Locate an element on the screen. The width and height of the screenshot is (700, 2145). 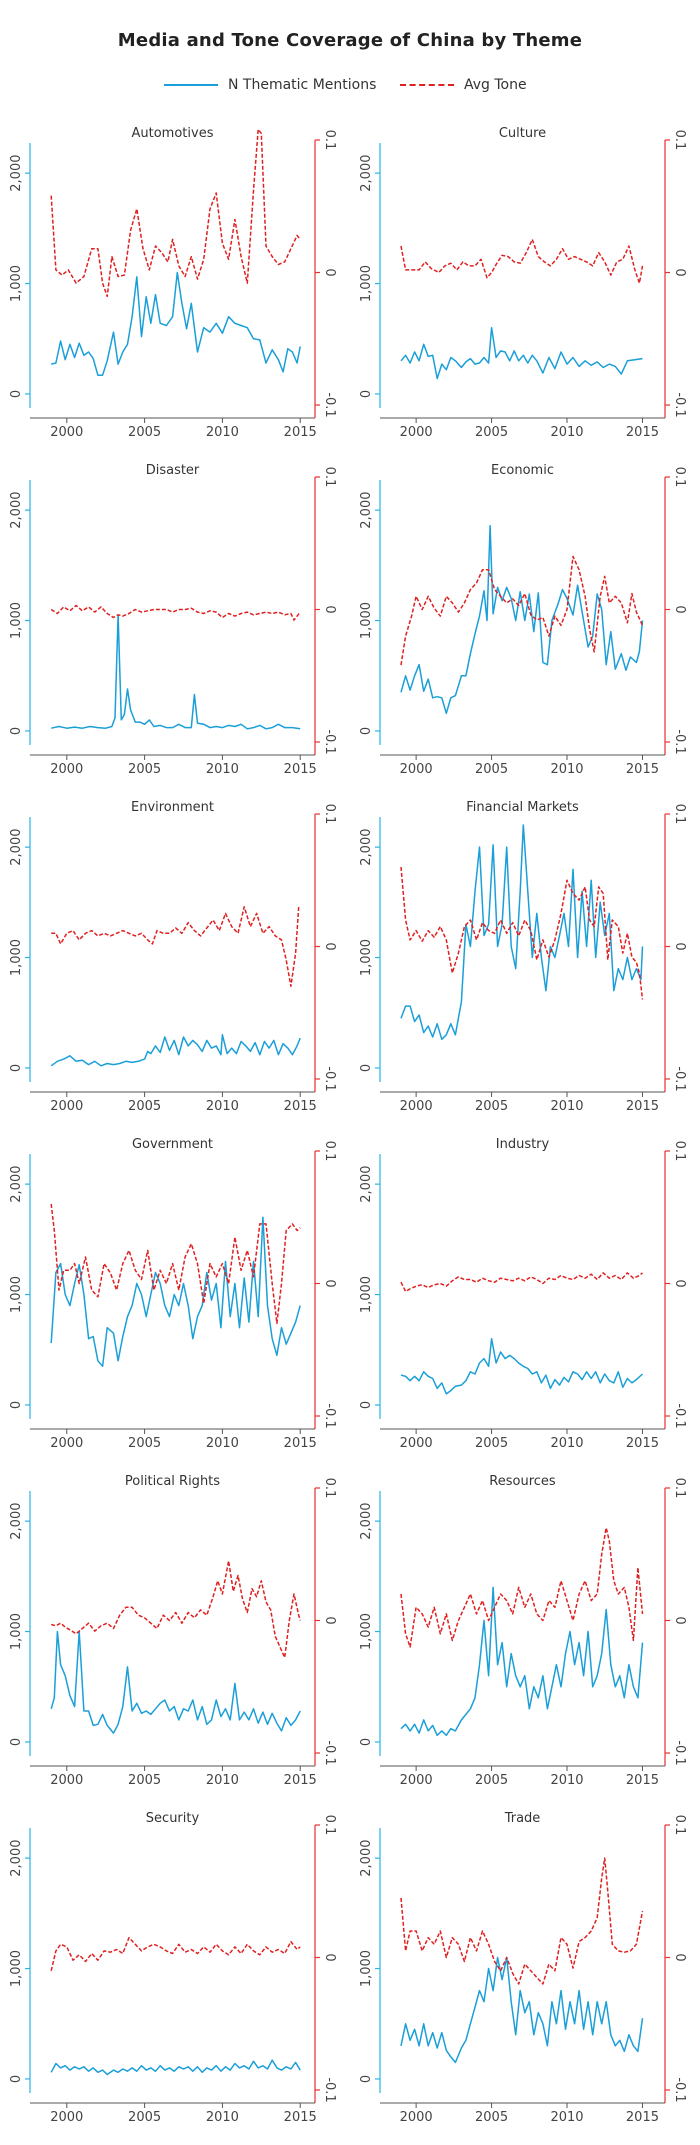
legend-label-tone: Avg Tone is located at coordinates (495, 85).